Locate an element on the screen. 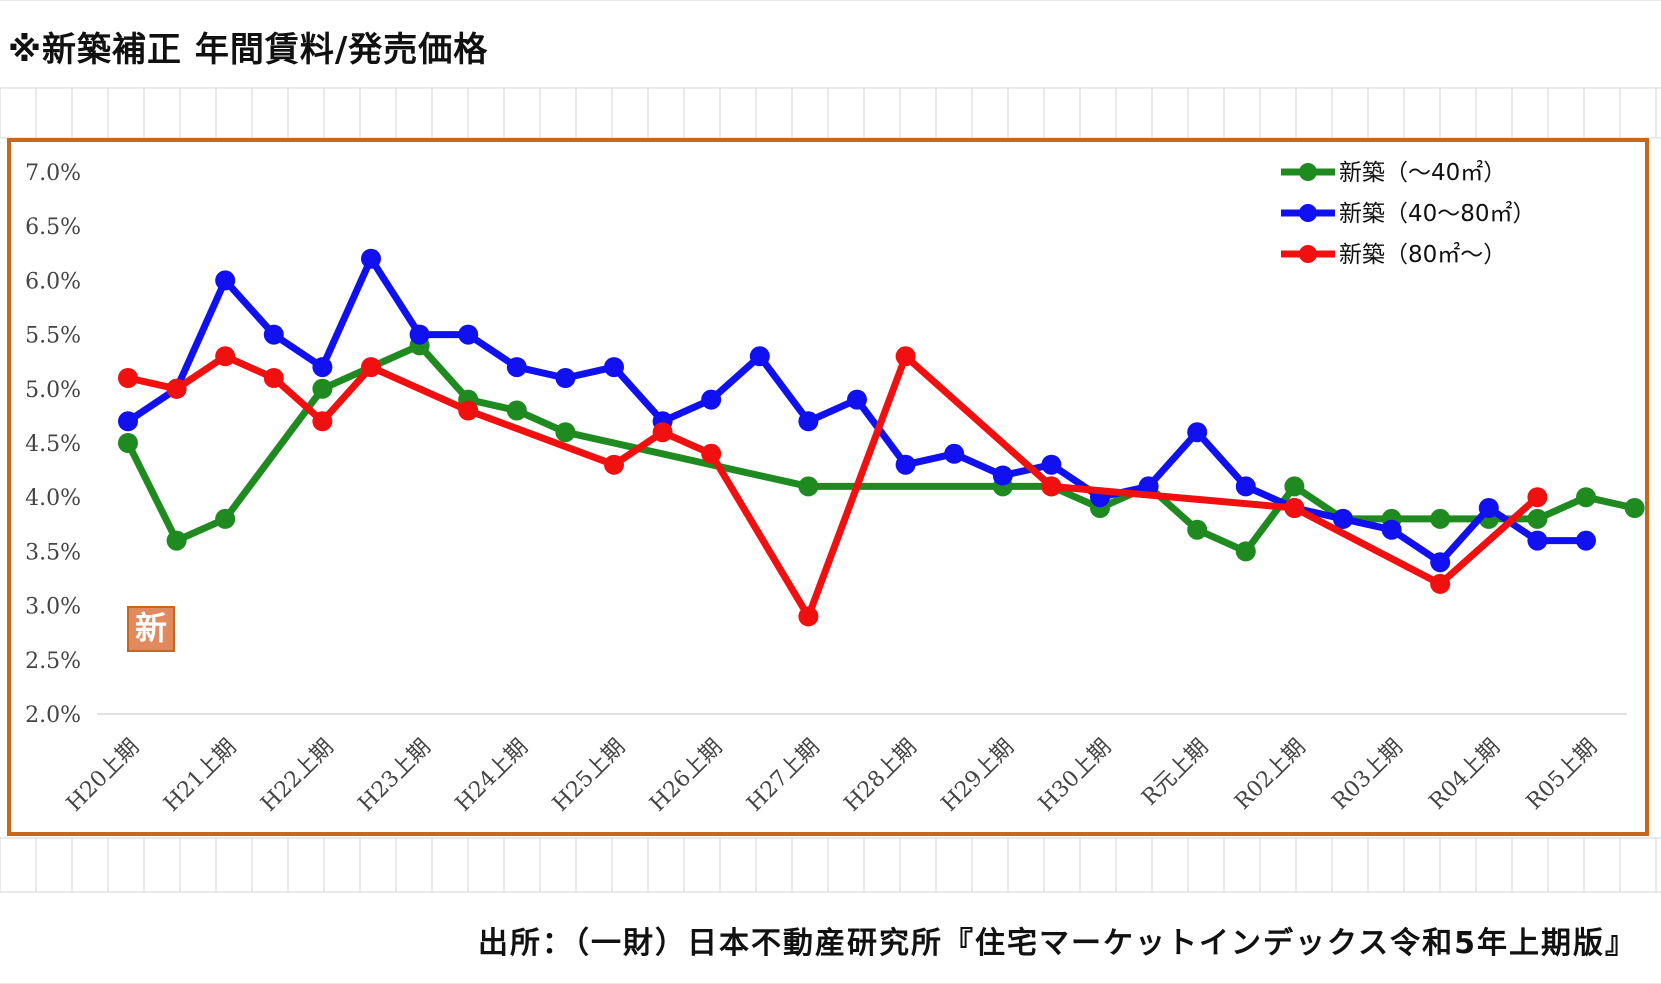 The height and width of the screenshot is (984, 1661). legend-entry: 新築（40～80㎡） is located at coordinates (1408, 214).